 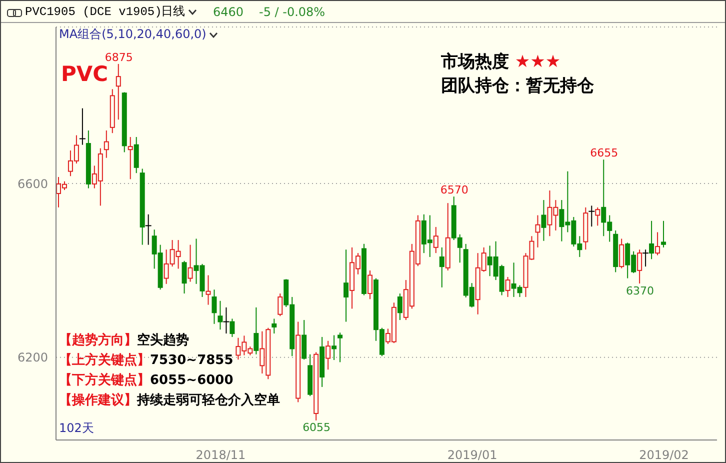 I want to click on annotation: 6655, so click(x=604, y=153).